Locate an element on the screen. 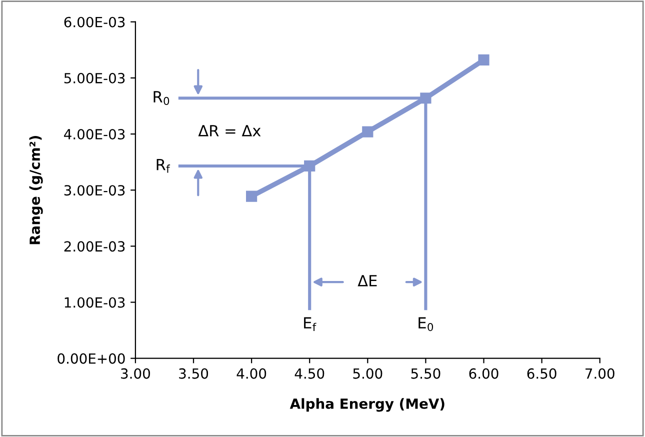 The image size is (645, 437). x-tick-label: 6.00 is located at coordinates (483, 373).